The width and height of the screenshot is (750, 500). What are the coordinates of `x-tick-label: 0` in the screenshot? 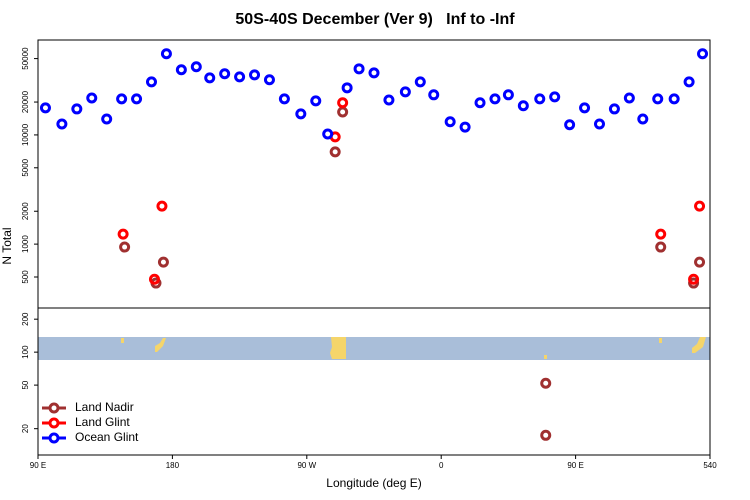 It's located at (441, 465).